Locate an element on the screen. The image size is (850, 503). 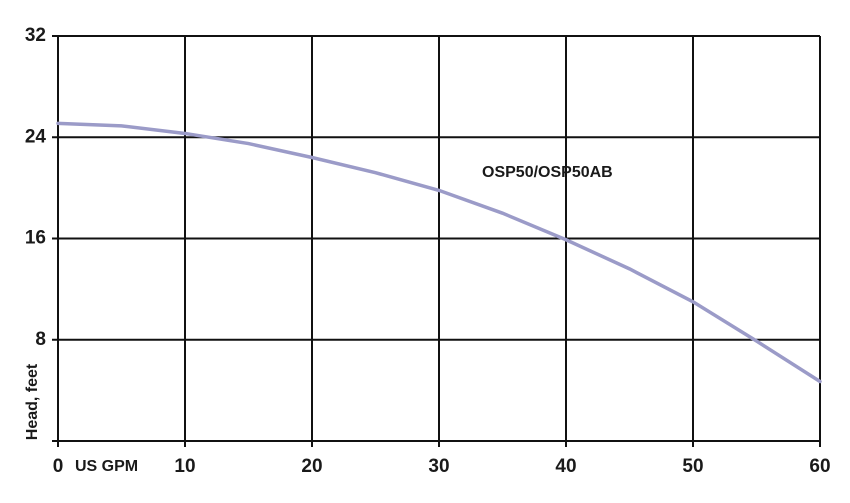
x-tick-label: 60 is located at coordinates (819, 466).